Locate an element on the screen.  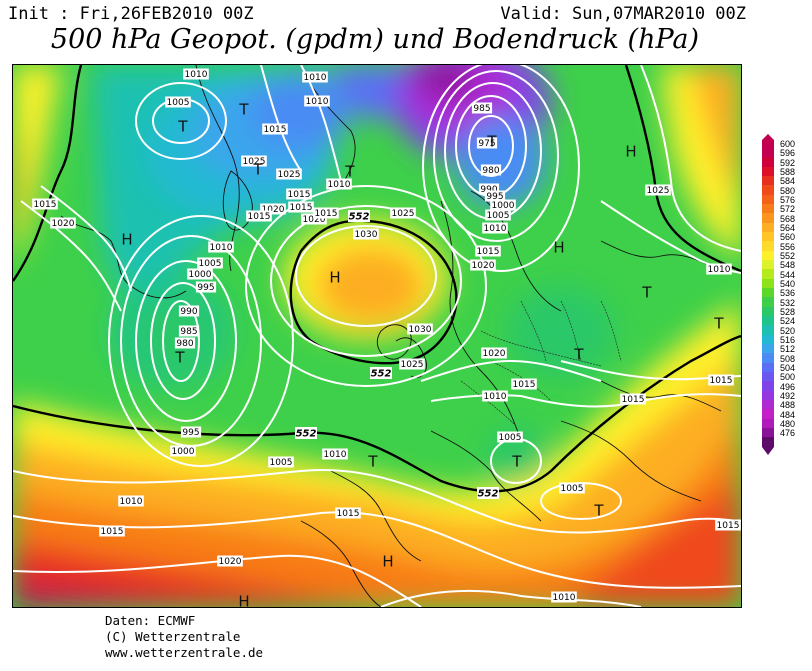
geopotential-labels: 552 552 552 552 is located at coordinates (397, 355).